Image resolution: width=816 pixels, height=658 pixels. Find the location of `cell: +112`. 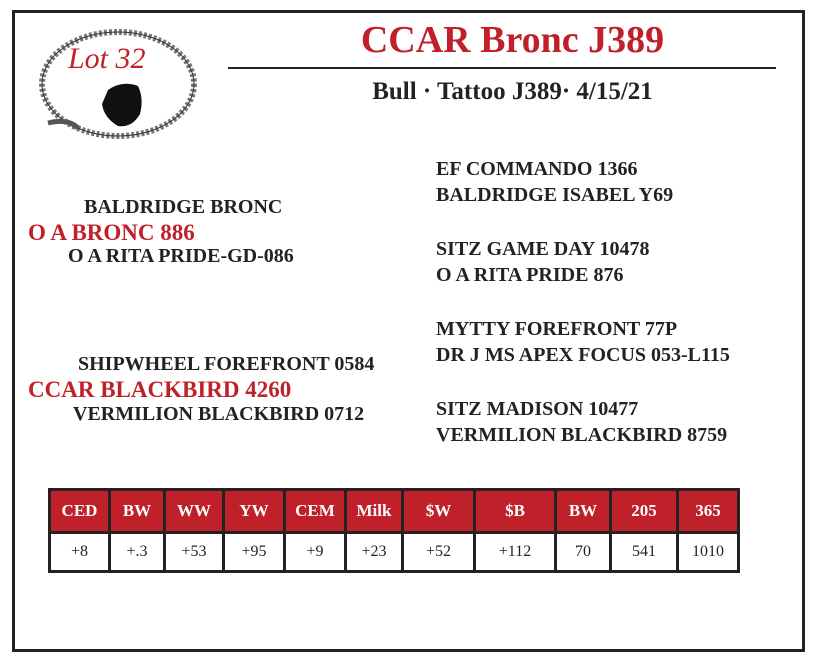

cell: +112 is located at coordinates (515, 552).